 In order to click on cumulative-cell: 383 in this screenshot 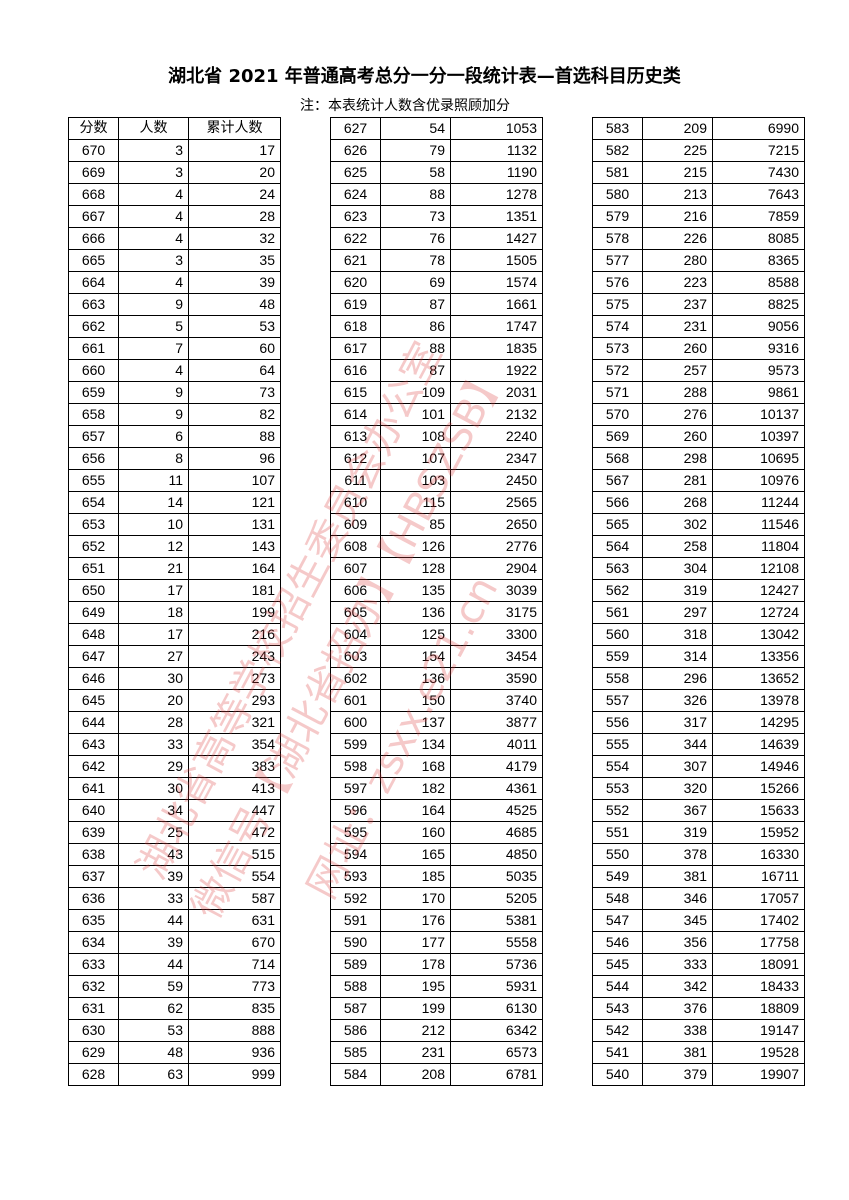, I will do `click(234, 766)`.